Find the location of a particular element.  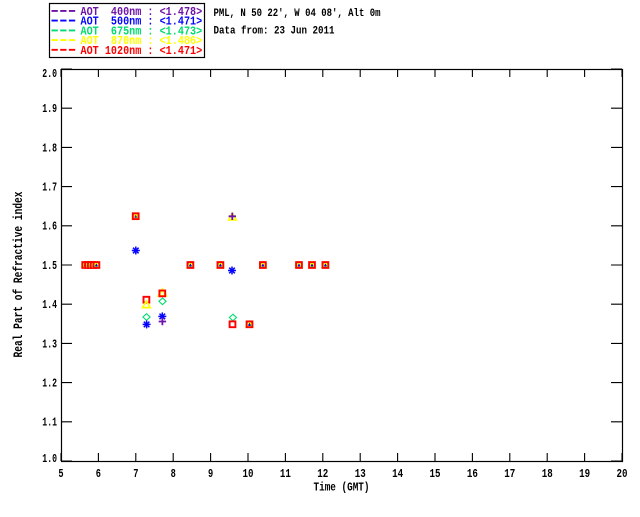

svg-text: Real Part of Refractive index is located at coordinates (18, 274).